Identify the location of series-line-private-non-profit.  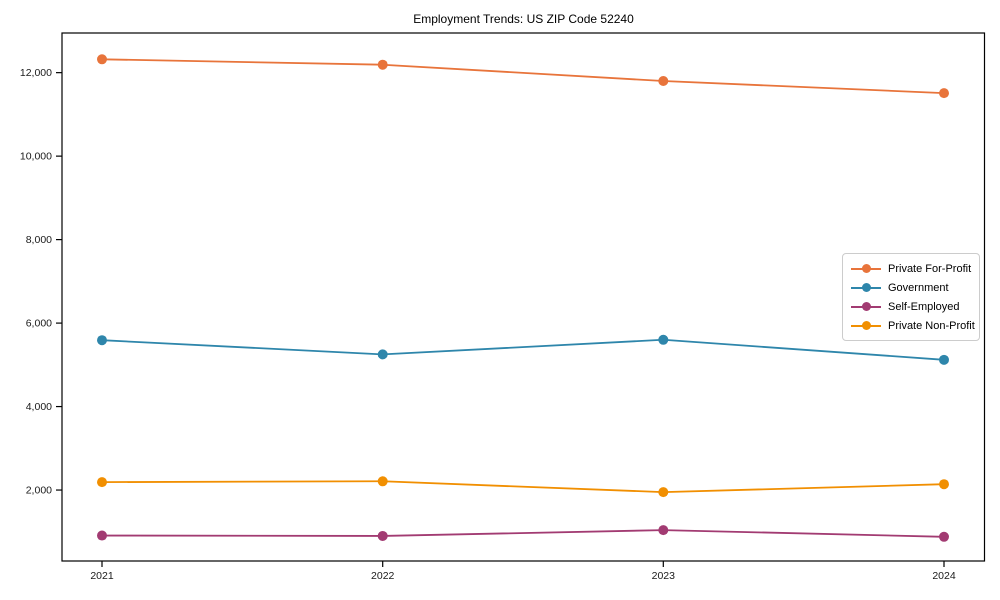
(523, 487).